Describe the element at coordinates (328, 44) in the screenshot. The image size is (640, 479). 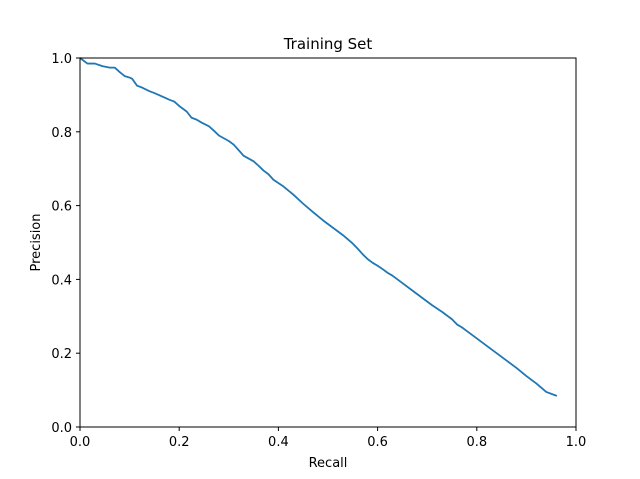
I see `chart-title: Training Set` at that location.